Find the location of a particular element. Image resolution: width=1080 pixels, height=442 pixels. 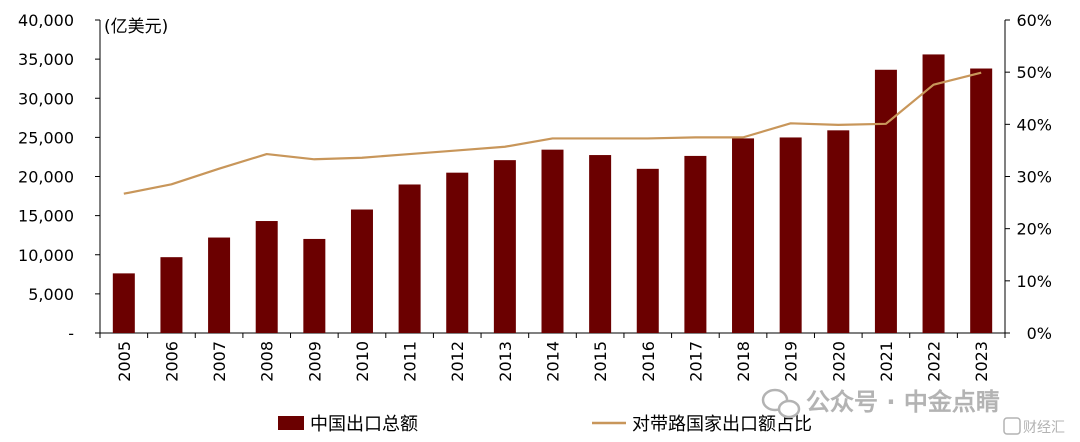

y-left-tick-label: 30,000 is located at coordinates (46, 98).